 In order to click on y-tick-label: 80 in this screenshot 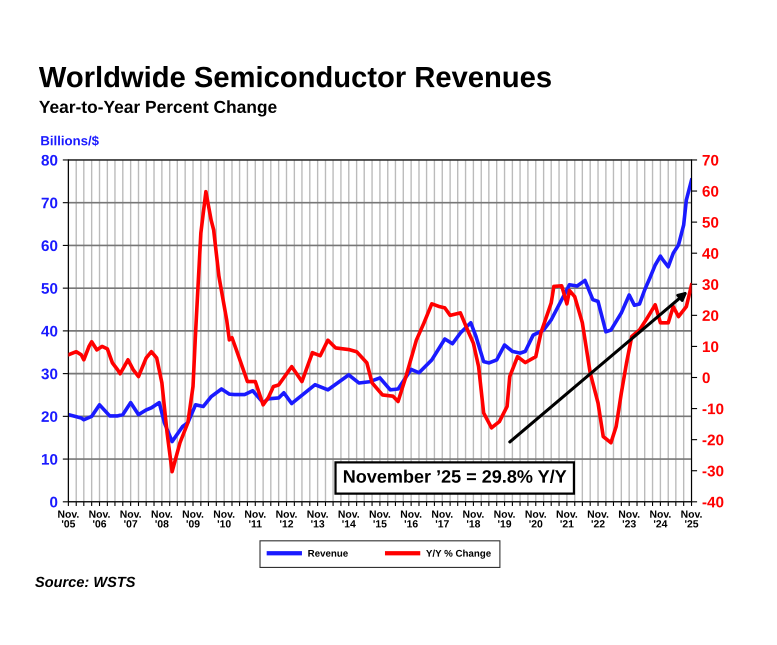, I will do `click(49, 160)`.